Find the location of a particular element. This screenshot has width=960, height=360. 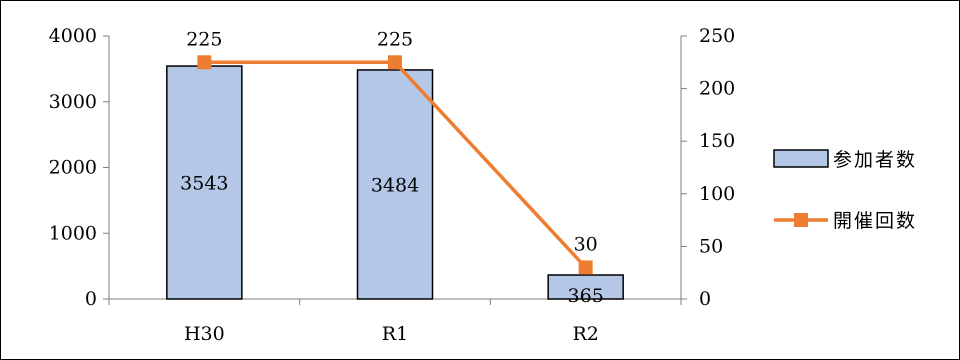

y-right-tick-label: 50 is located at coordinates (711, 246).